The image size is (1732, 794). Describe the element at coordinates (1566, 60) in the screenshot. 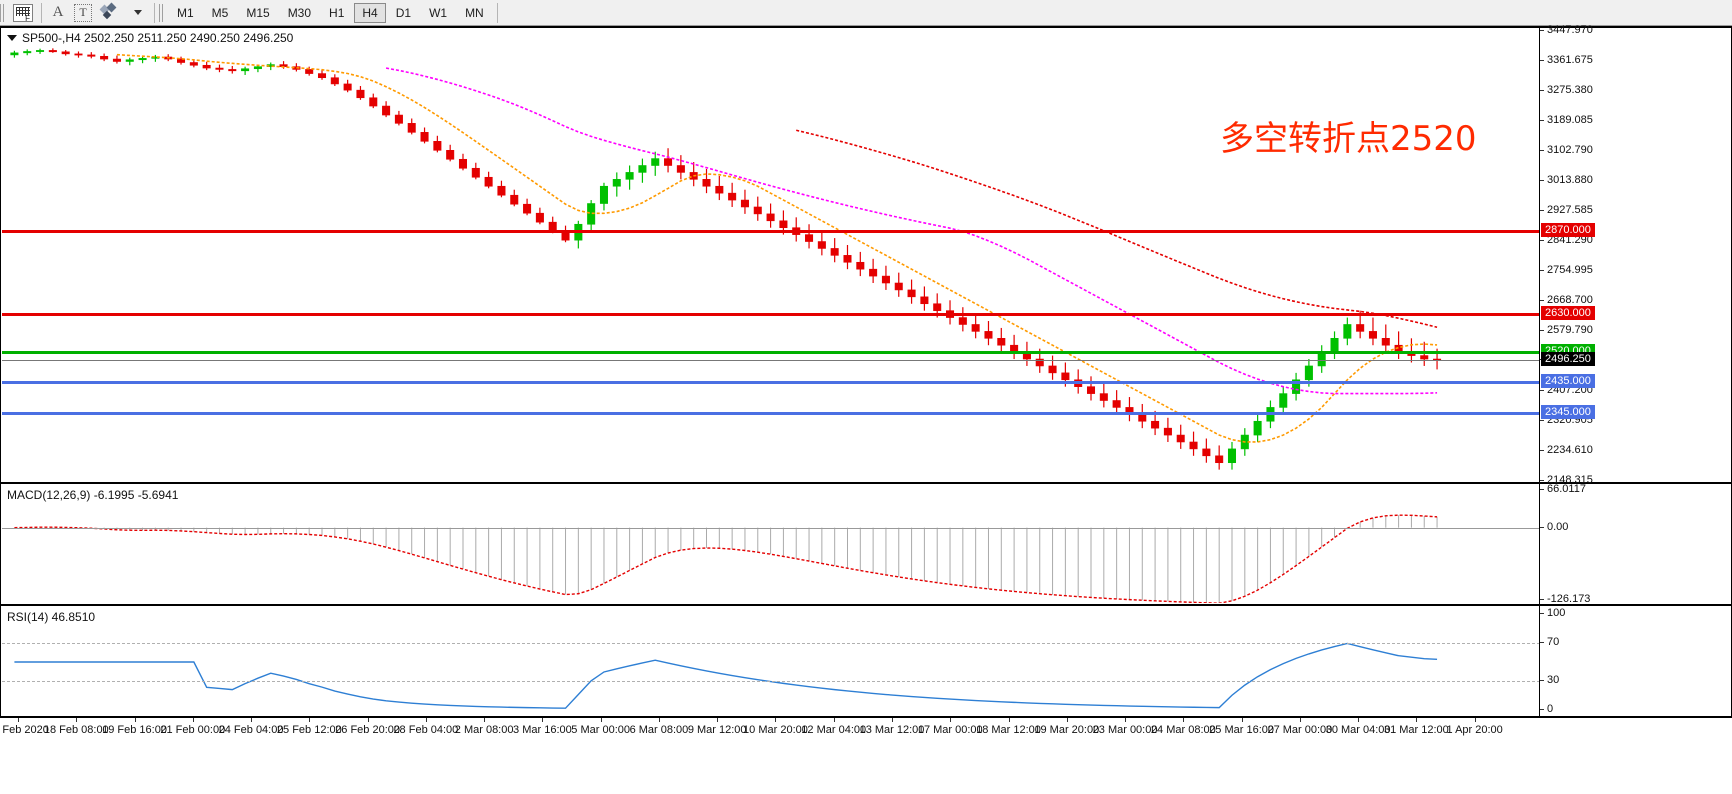

I see `price-scale-tick: 3361.675` at that location.